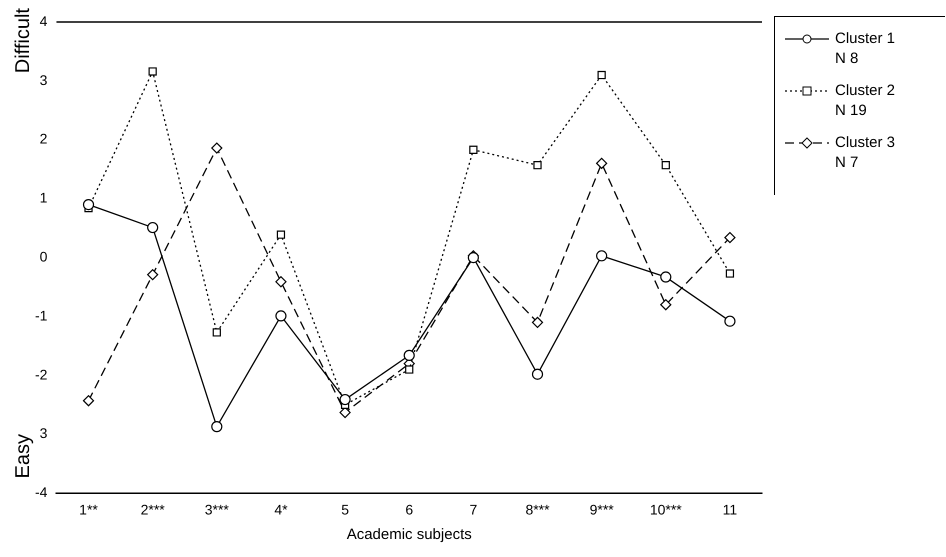 This screenshot has width=946, height=557. I want to click on x-tick-label: 9***, so click(602, 509).